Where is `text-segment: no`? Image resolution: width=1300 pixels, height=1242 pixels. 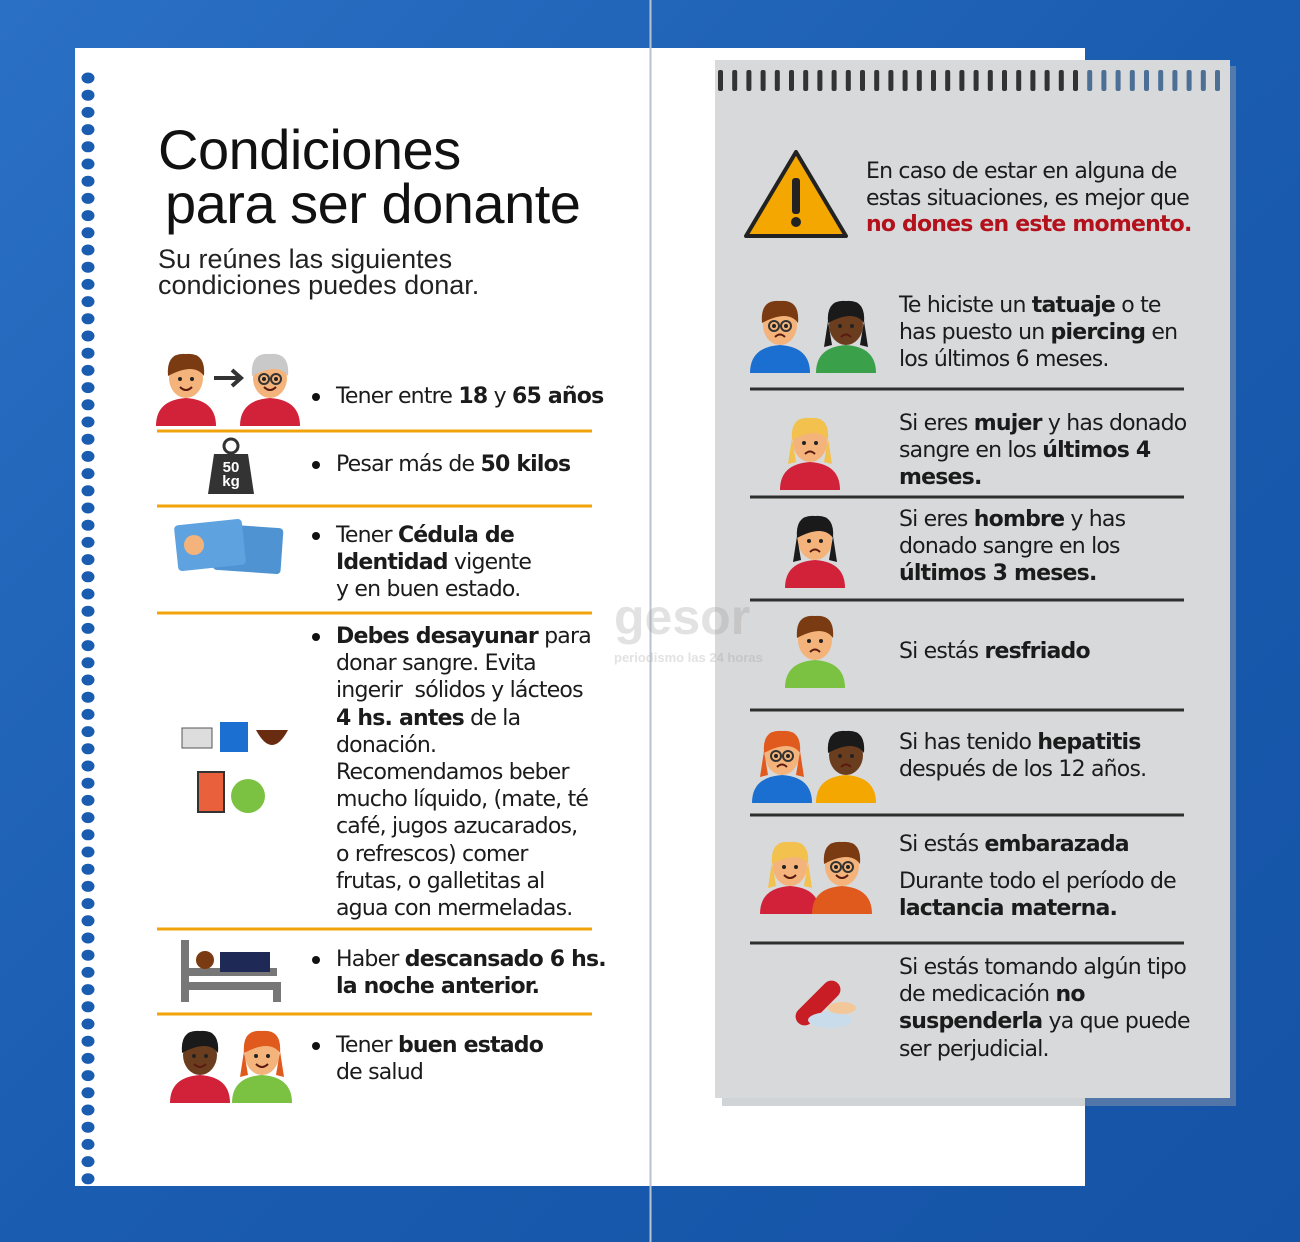
text-segment: no is located at coordinates (1070, 995).